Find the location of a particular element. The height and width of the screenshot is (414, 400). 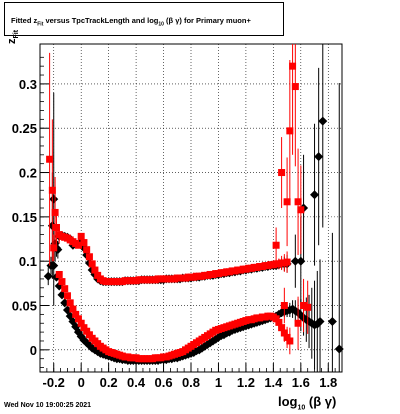

x-tick-label: -0.2 is located at coordinates (54, 382).